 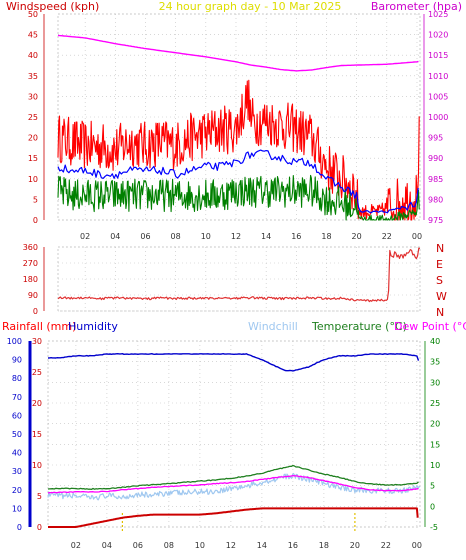 What do you see at coordinates (435, 382) in the screenshot?
I see `temperature-y-tick: 30` at bounding box center [435, 382].